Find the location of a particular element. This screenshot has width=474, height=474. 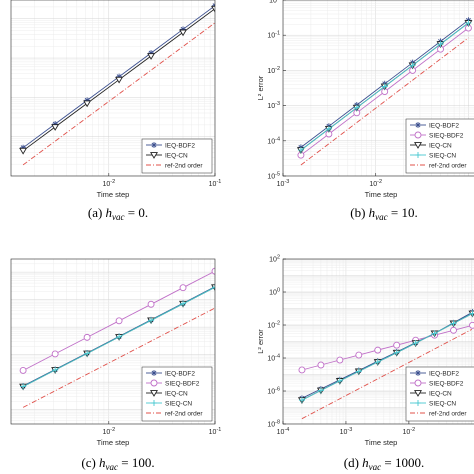

series-line-sieq-cn is located at coordinates (387, 357).